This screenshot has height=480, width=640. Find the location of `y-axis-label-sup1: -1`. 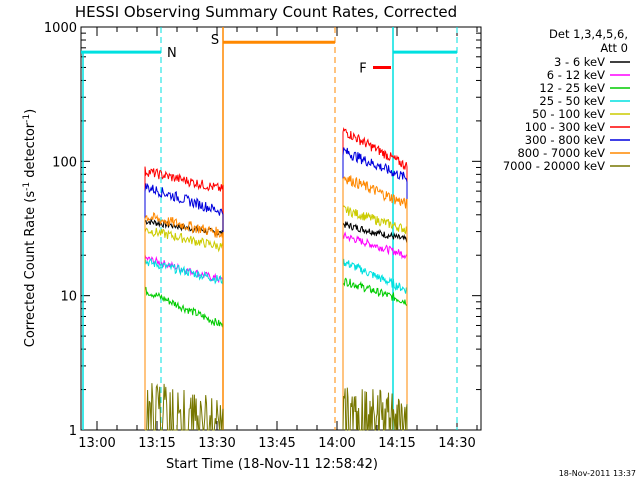

y-axis-label-sup1: -1 is located at coordinates (27, 186).